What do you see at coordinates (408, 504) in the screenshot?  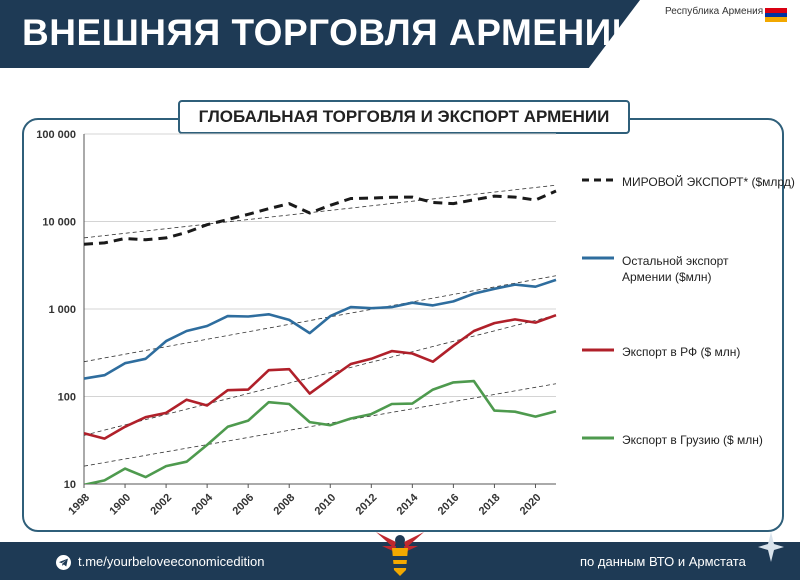 I see `x-tick-label: 2014` at bounding box center [408, 504].